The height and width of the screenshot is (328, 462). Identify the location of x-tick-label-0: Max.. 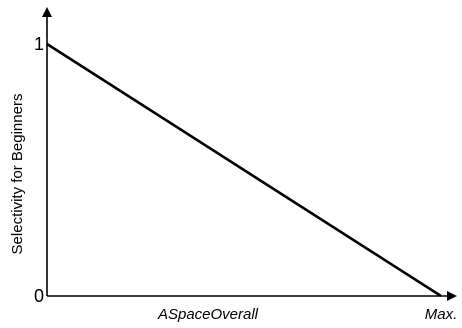
(441, 314).